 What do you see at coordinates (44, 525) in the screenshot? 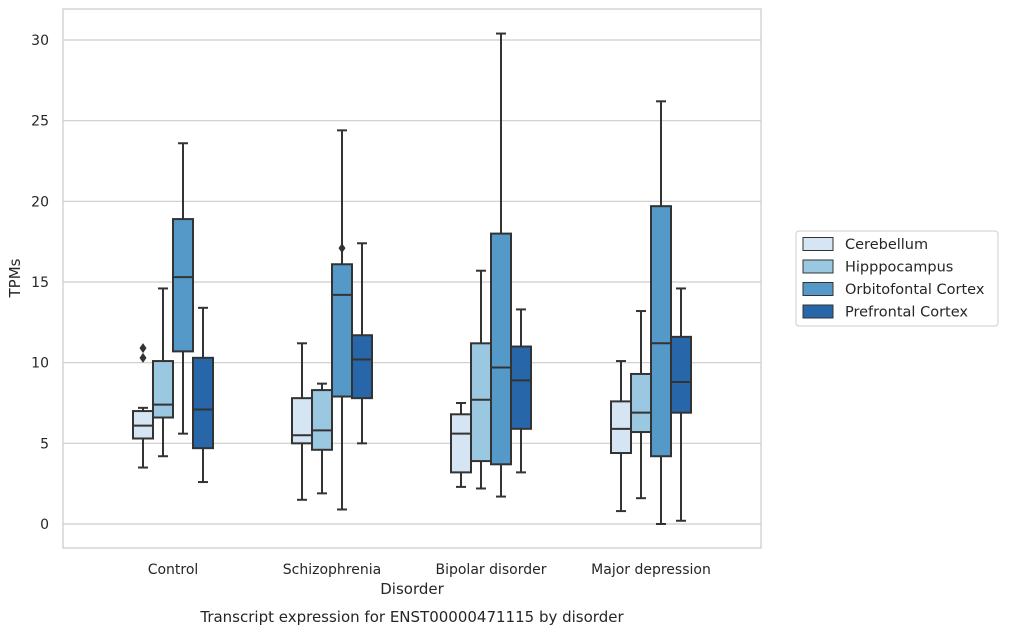
I see `y-tick-label: 0` at bounding box center [44, 525].